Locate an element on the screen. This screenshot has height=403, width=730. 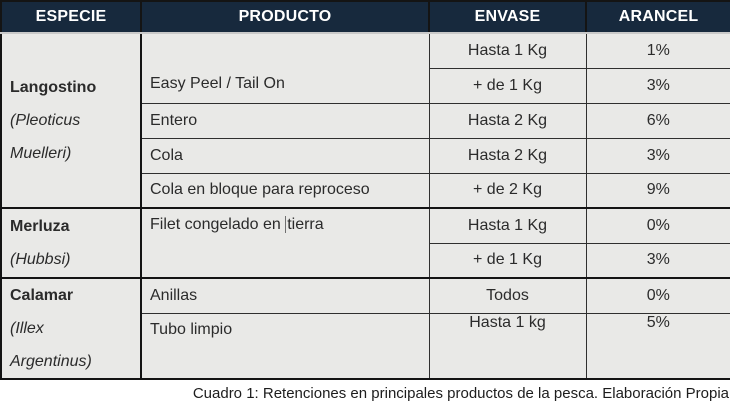
arancel-cell: 6% is located at coordinates (657, 120).